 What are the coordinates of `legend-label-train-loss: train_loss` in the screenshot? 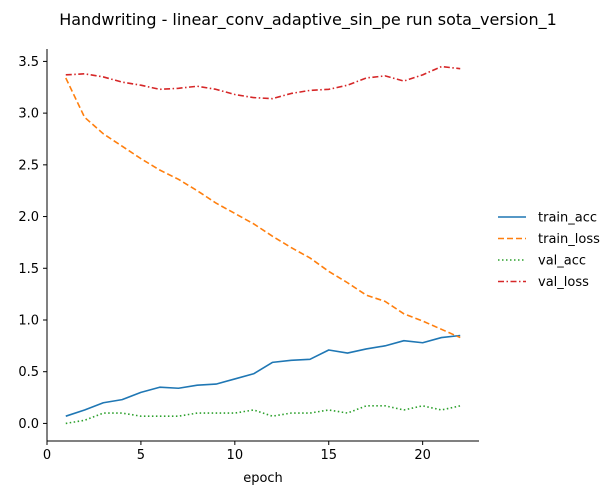 It's located at (569, 239).